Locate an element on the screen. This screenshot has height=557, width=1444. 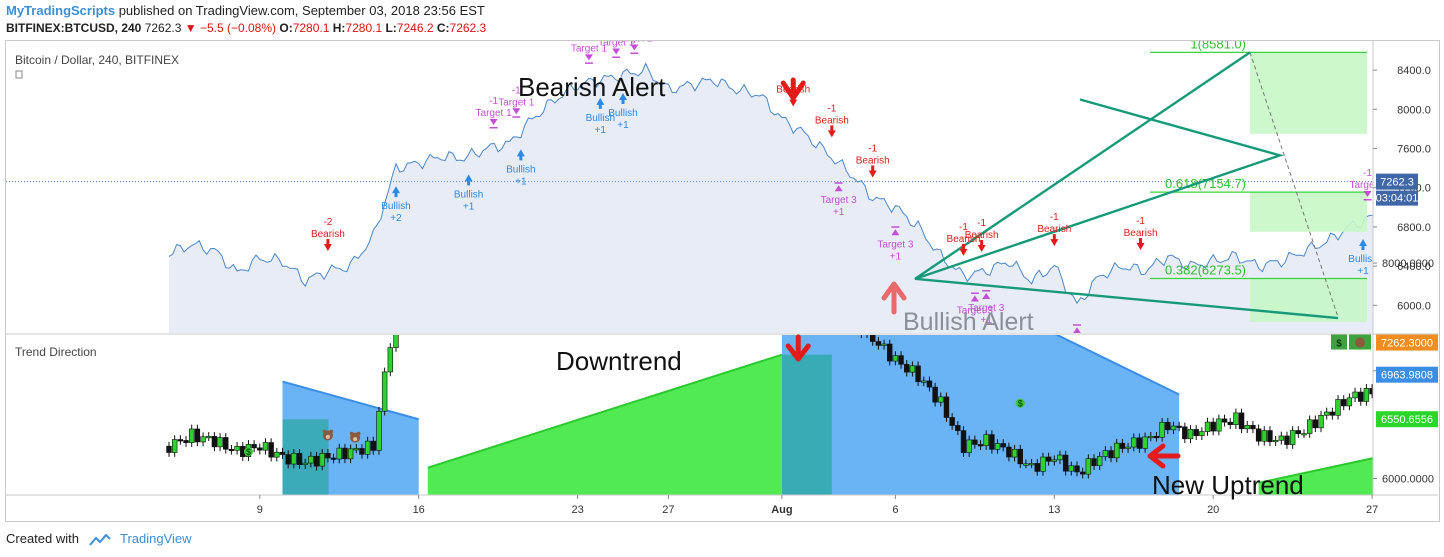
dollar-icon-glyph: $ is located at coordinates (1020, 404).